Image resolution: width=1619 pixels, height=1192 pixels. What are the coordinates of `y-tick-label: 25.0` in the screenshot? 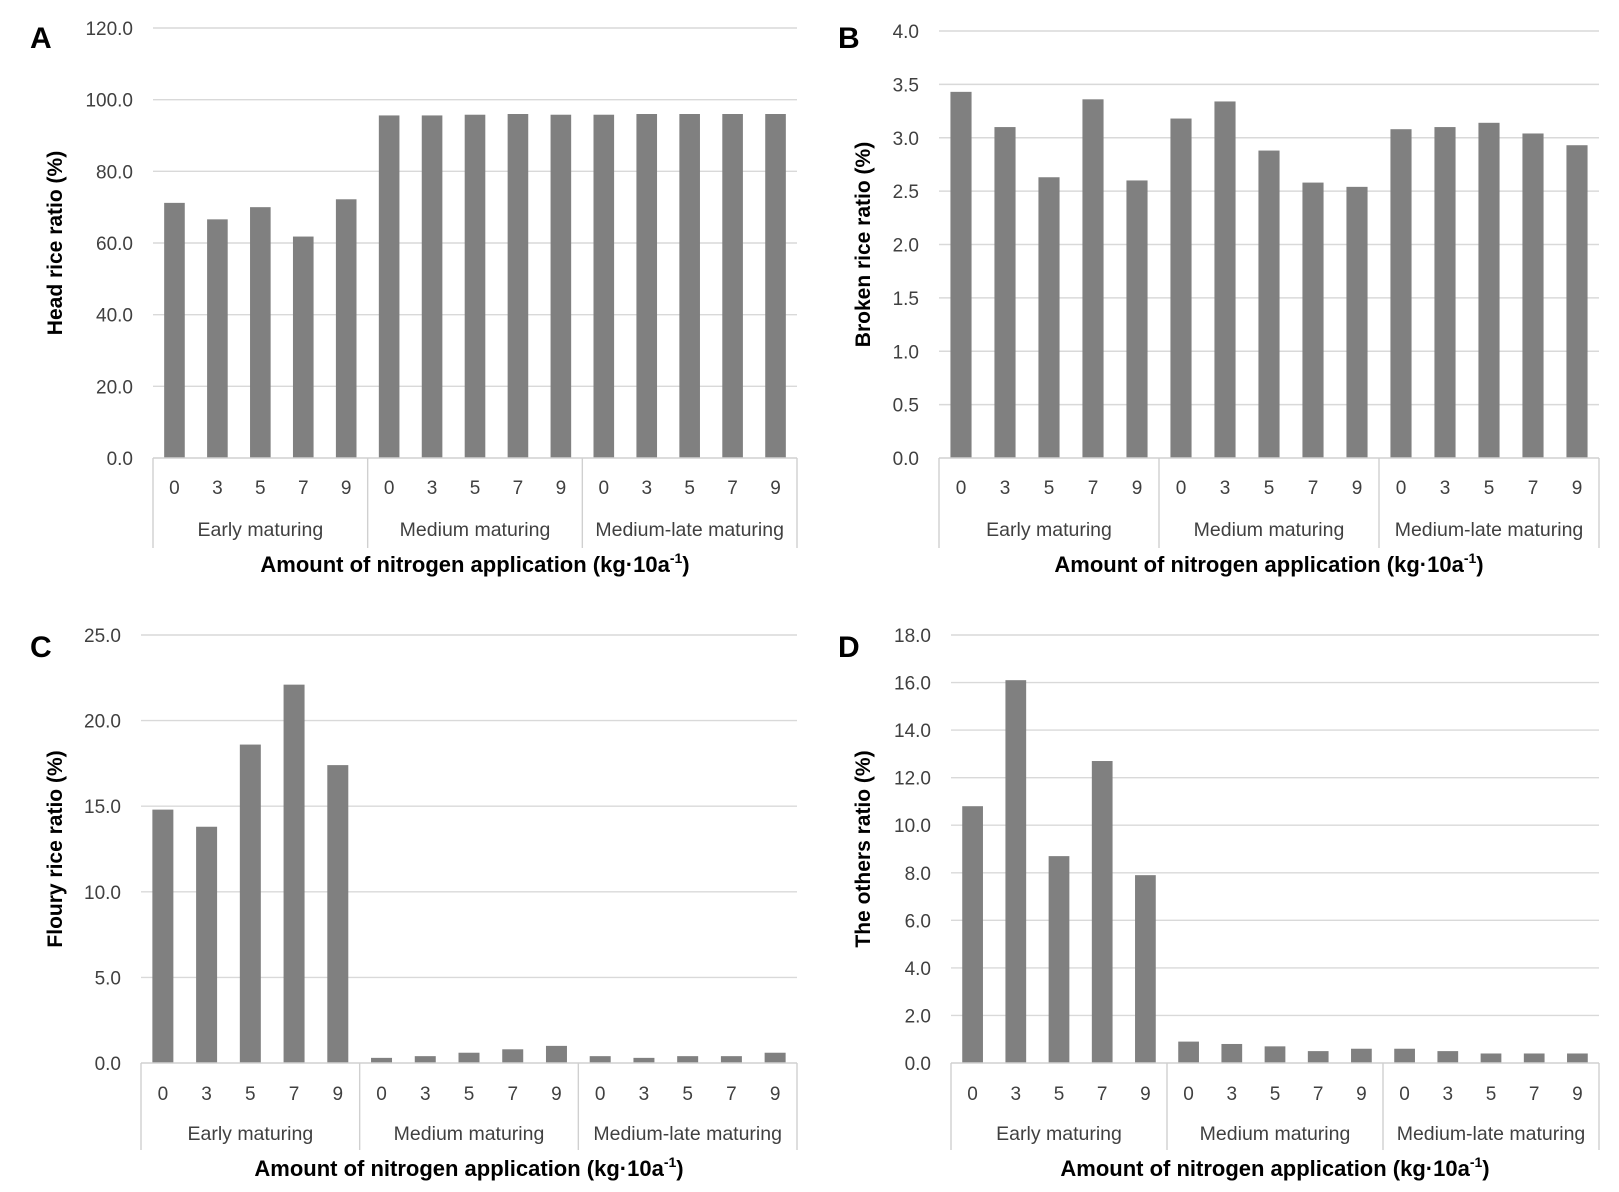 It's located at (102, 636).